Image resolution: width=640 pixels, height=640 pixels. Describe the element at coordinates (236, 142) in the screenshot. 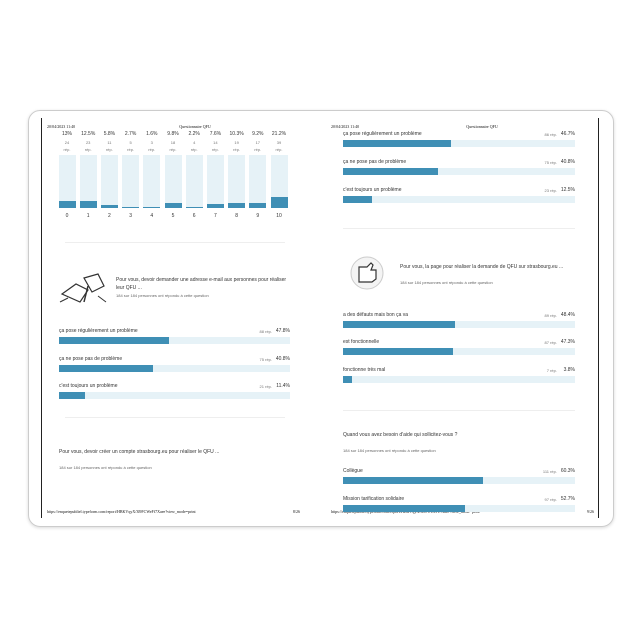

I see `count-label: 19` at that location.